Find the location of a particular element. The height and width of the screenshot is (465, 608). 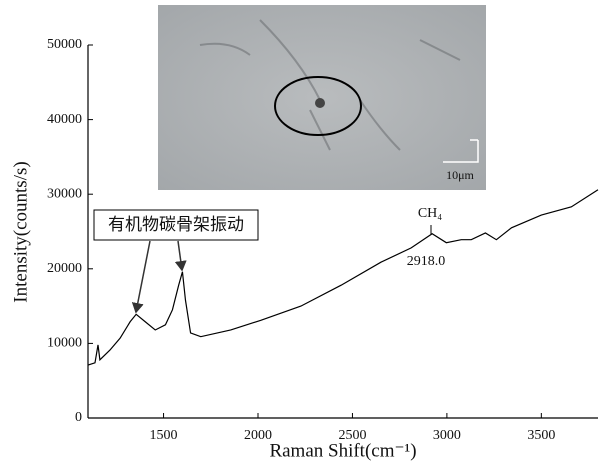

annotation: CH₄ is located at coordinates (430, 213).